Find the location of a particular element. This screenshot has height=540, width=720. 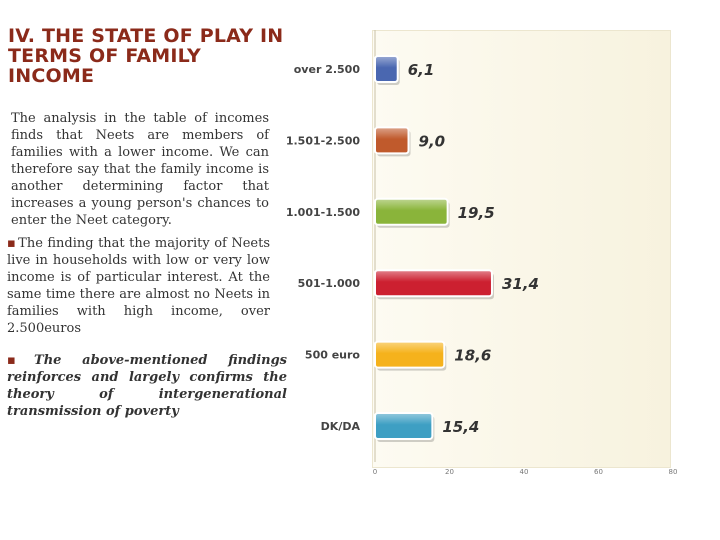

x-tick-label: 20 is located at coordinates (449, 472).